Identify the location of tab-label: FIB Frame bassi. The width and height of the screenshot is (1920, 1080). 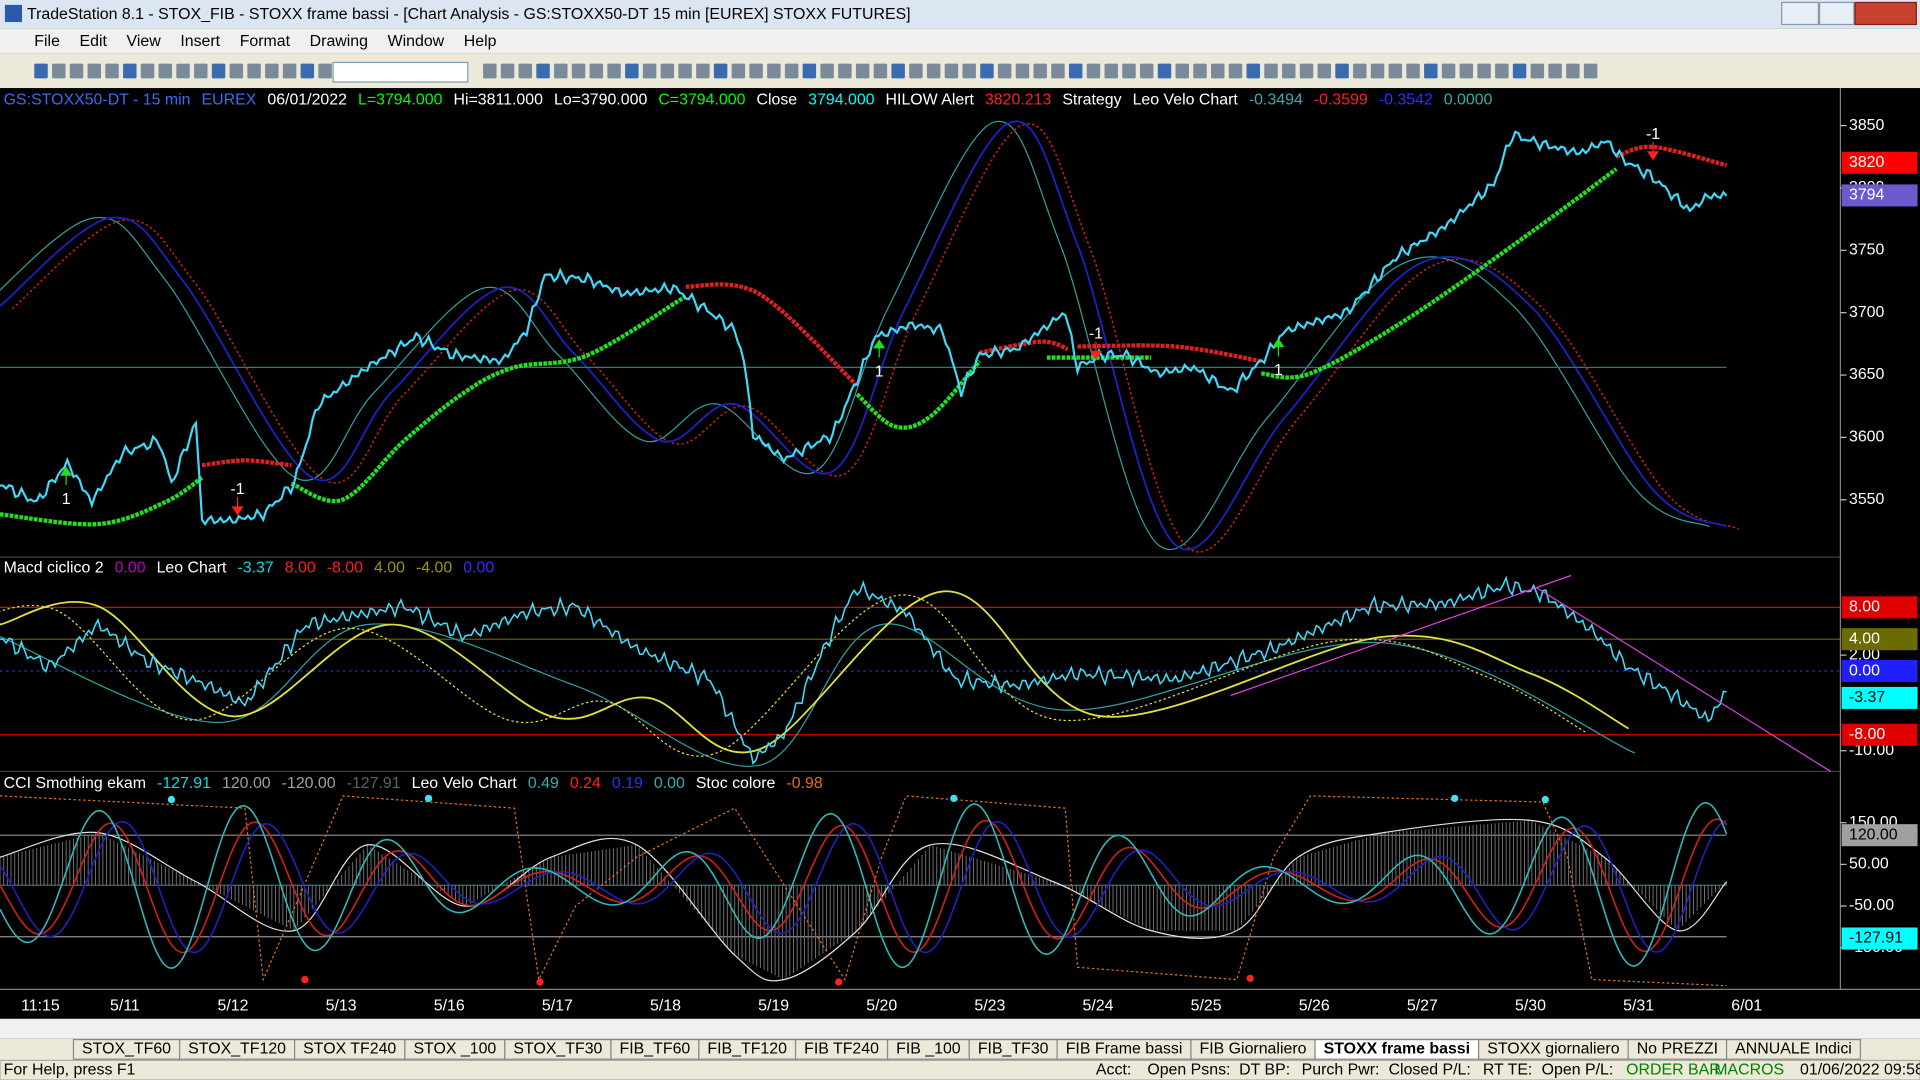
(1124, 1049).